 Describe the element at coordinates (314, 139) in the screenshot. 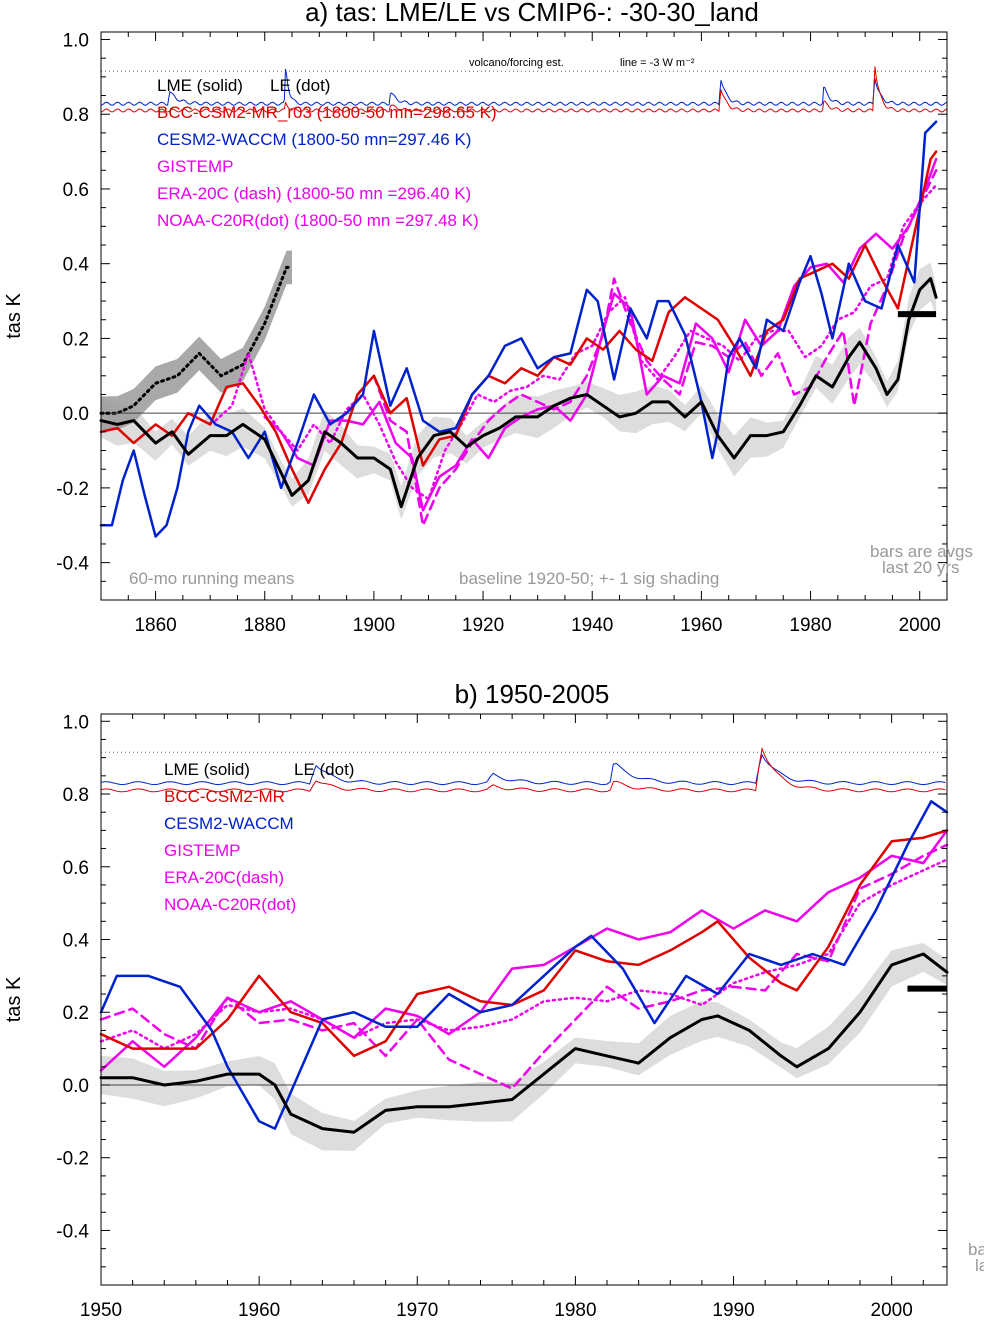

I see `legend-entry: CESM2-WACCM (1800-50 mn=297.46 K)` at that location.